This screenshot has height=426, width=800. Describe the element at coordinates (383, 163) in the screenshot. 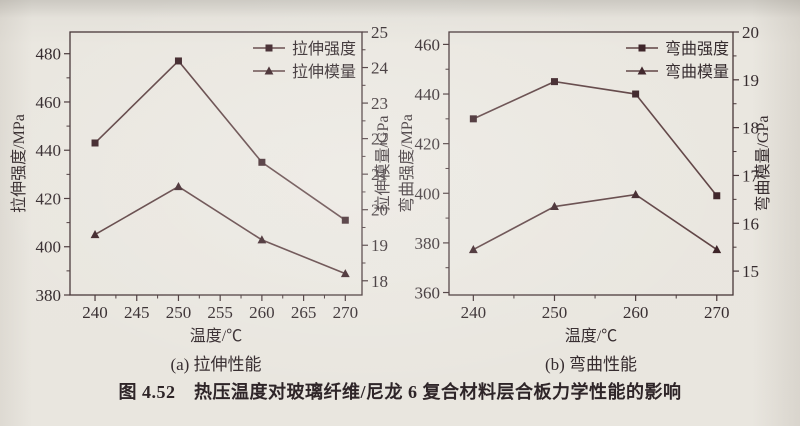

I see `y-right-axis-title: 拉伸模量/GPa` at that location.